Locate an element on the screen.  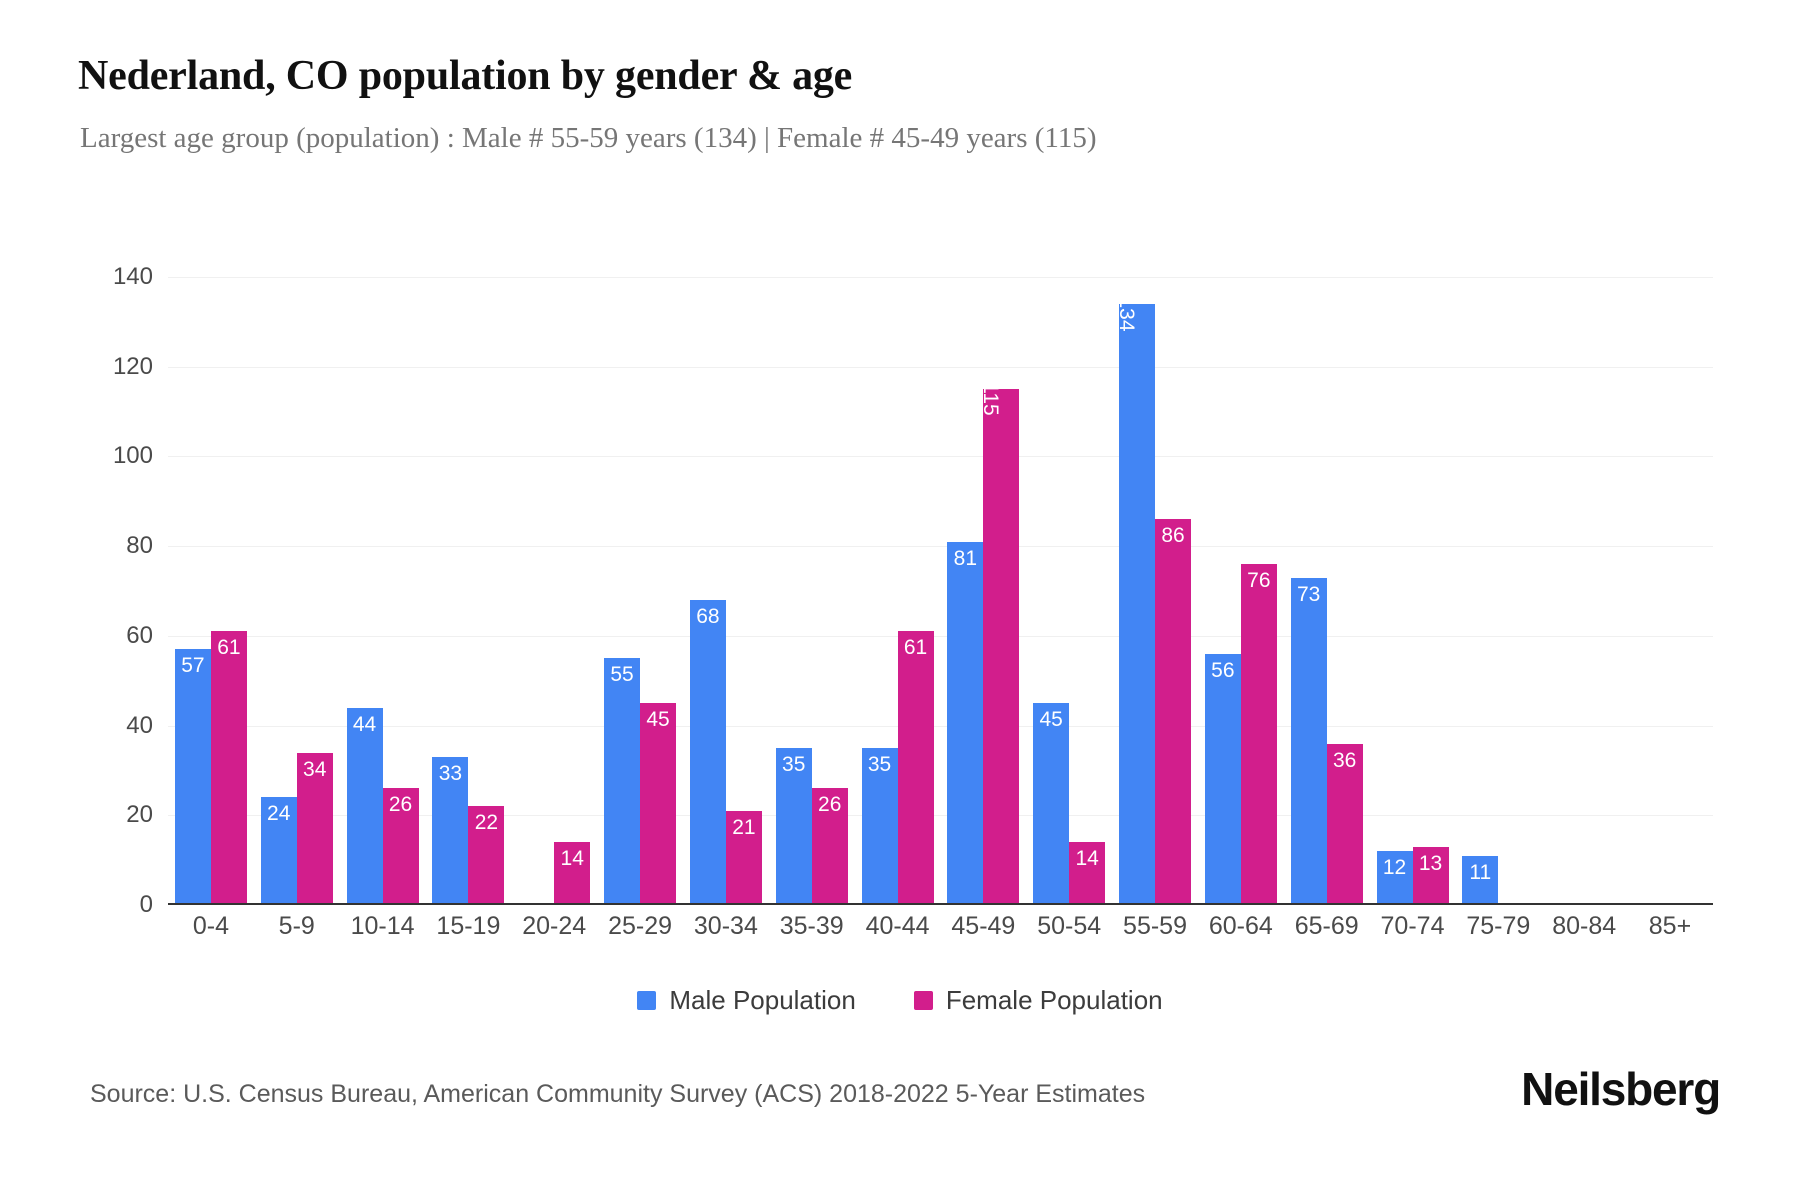
legend-label: Male Population is located at coordinates (762, 1000).